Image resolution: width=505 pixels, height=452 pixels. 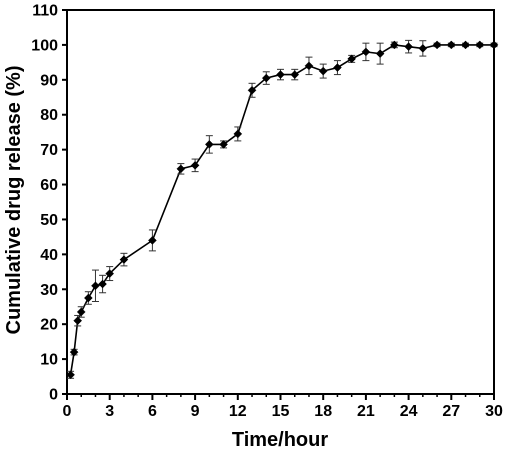 I want to click on x-tick-label: 27, so click(x=451, y=411).